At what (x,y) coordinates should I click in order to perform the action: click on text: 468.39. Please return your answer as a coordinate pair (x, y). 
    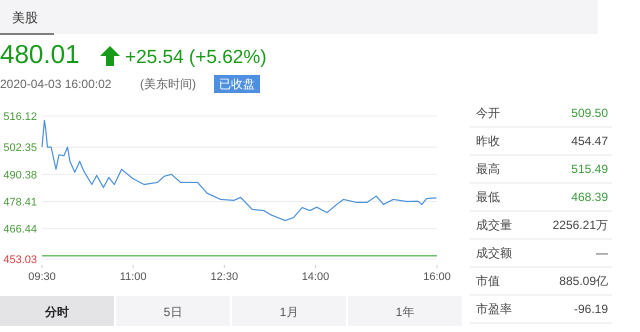
    Looking at the image, I should click on (589, 197).